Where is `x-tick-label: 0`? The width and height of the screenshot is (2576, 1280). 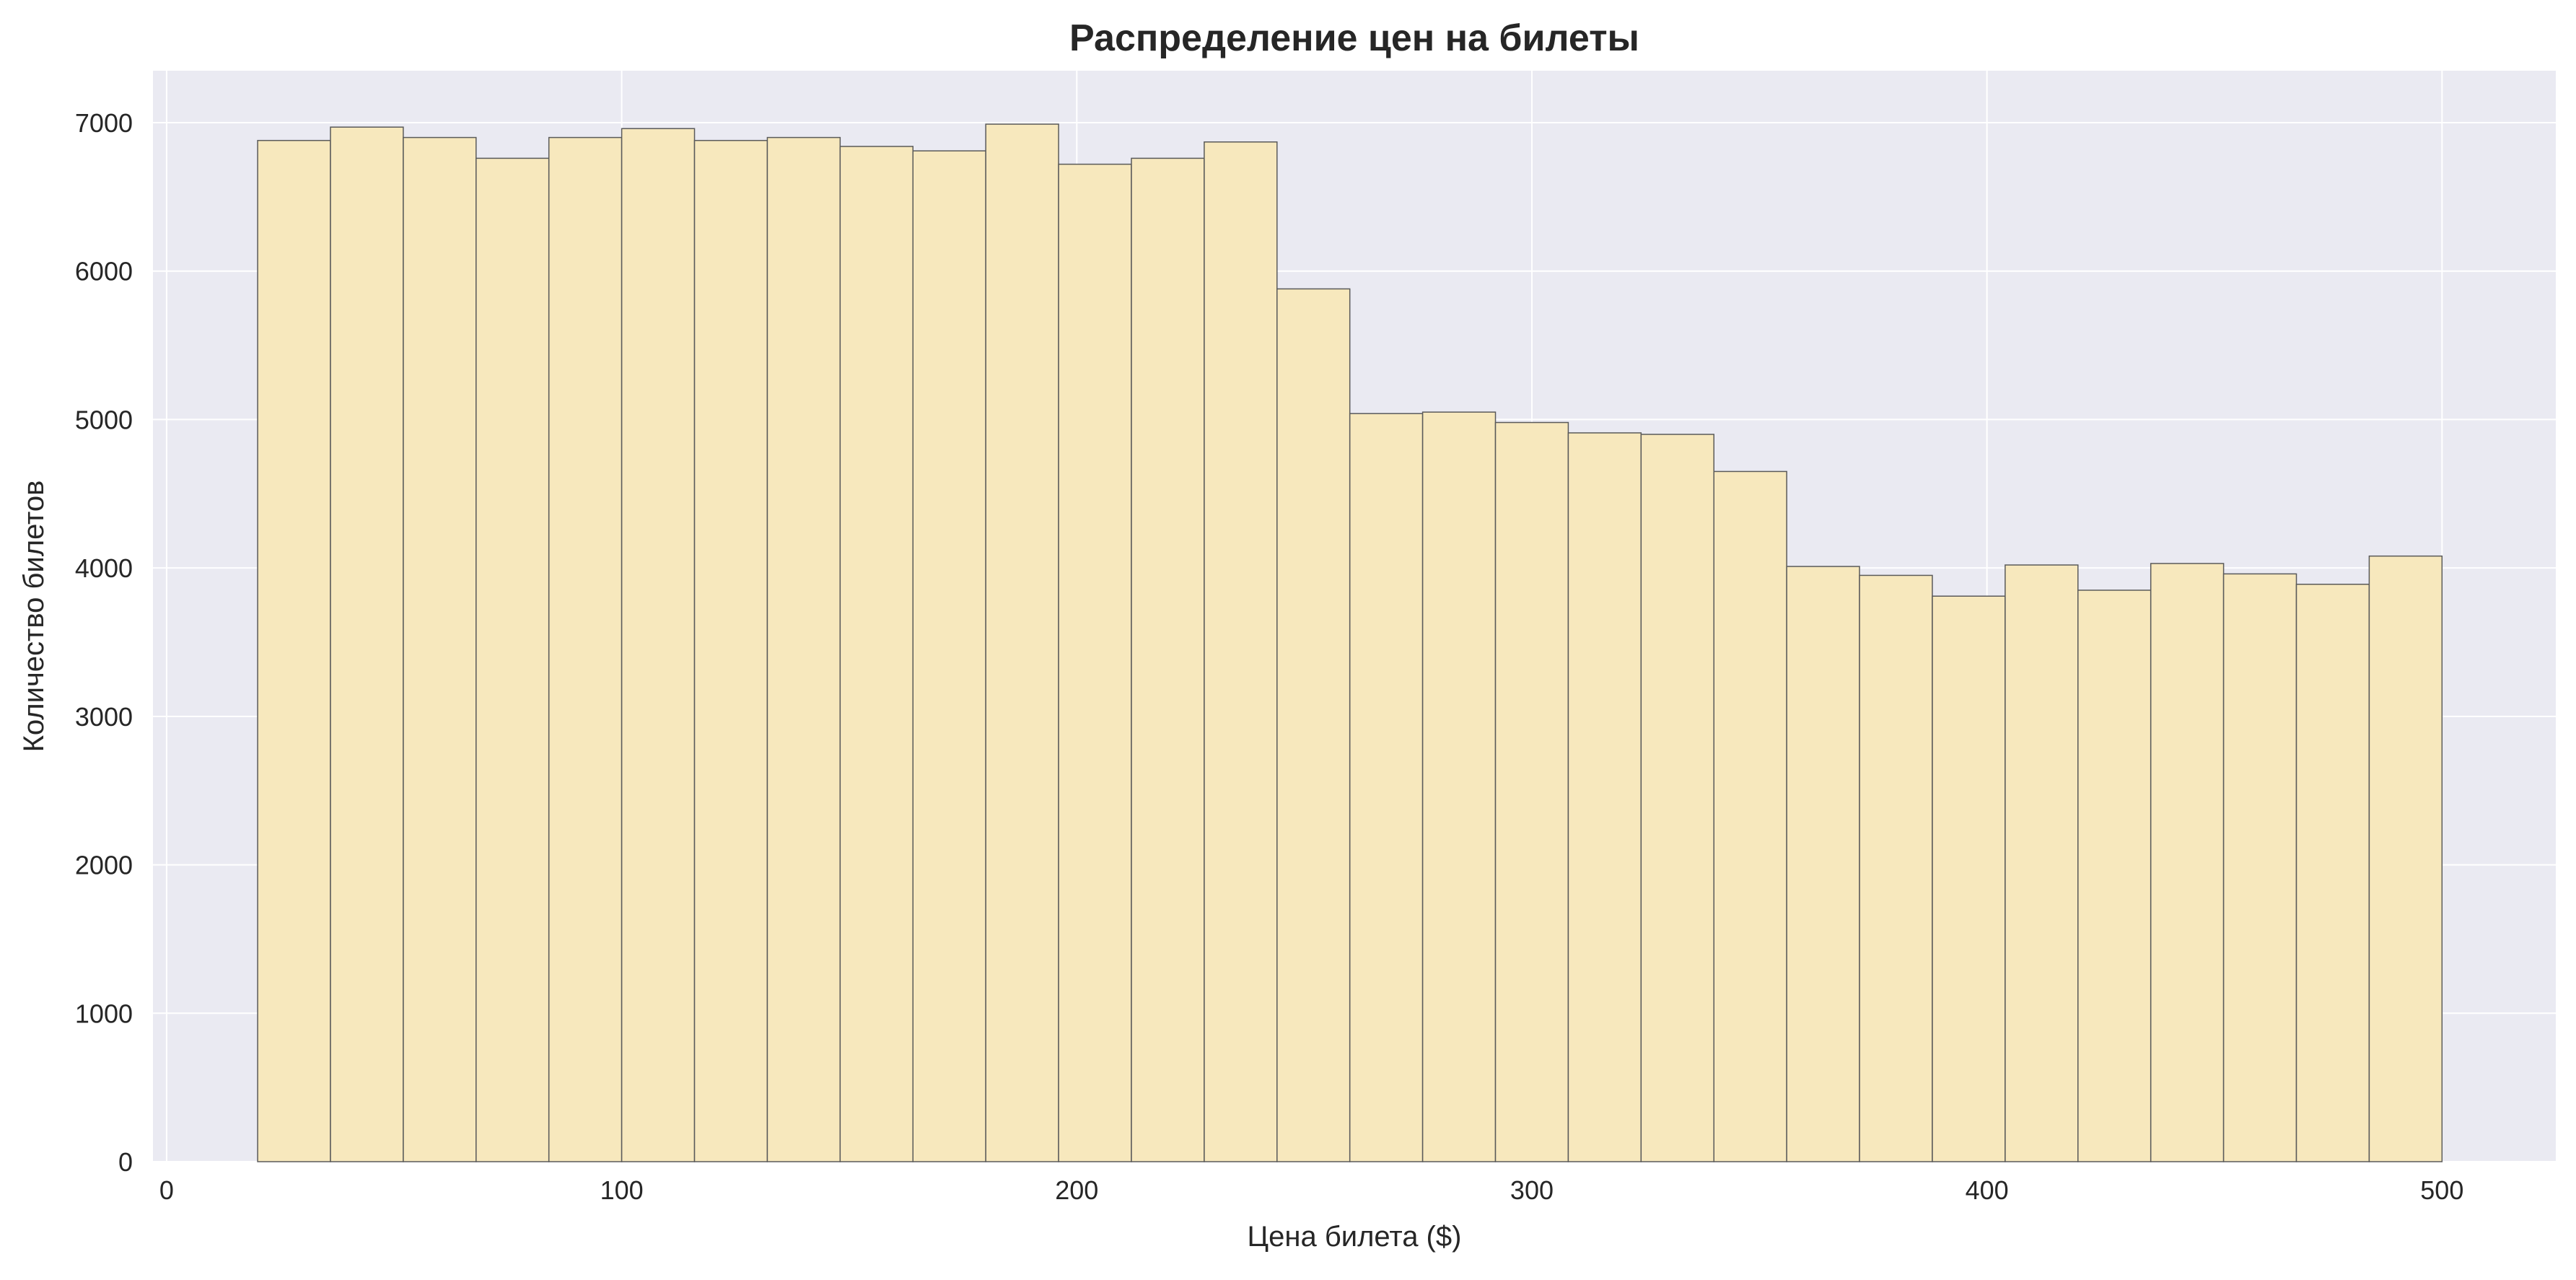
x-tick-label: 0 is located at coordinates (166, 1190).